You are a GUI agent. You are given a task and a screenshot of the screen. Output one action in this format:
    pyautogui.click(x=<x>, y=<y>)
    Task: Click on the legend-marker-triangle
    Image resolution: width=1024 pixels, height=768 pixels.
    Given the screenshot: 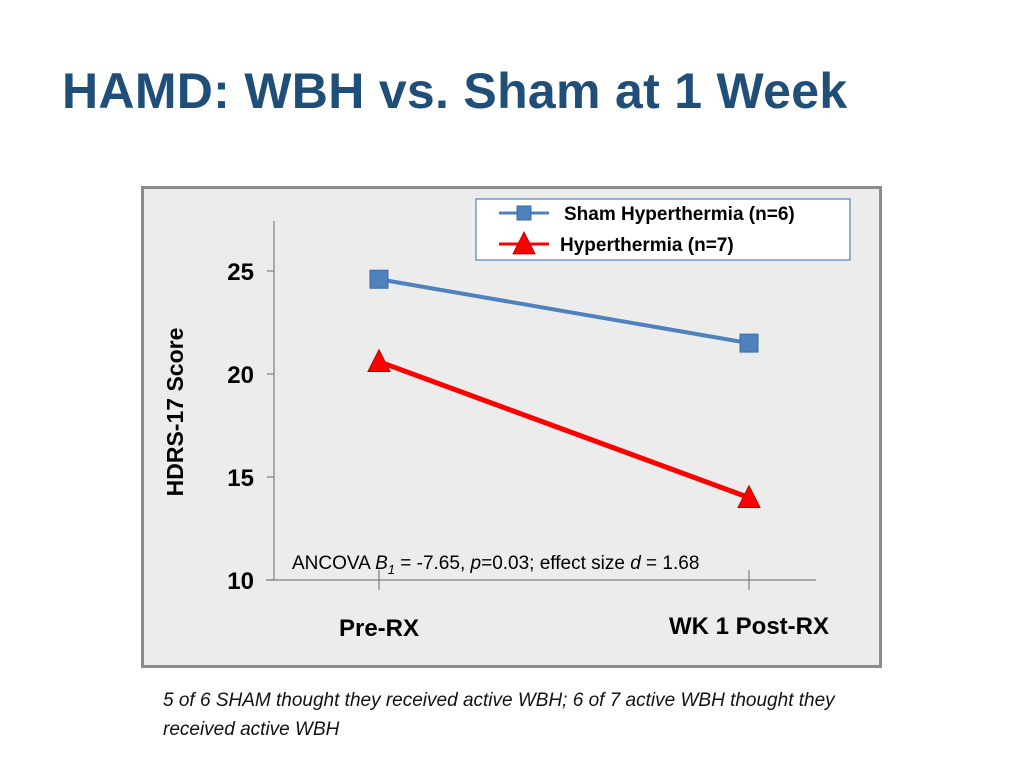 What is the action you would take?
    pyautogui.click(x=524, y=242)
    